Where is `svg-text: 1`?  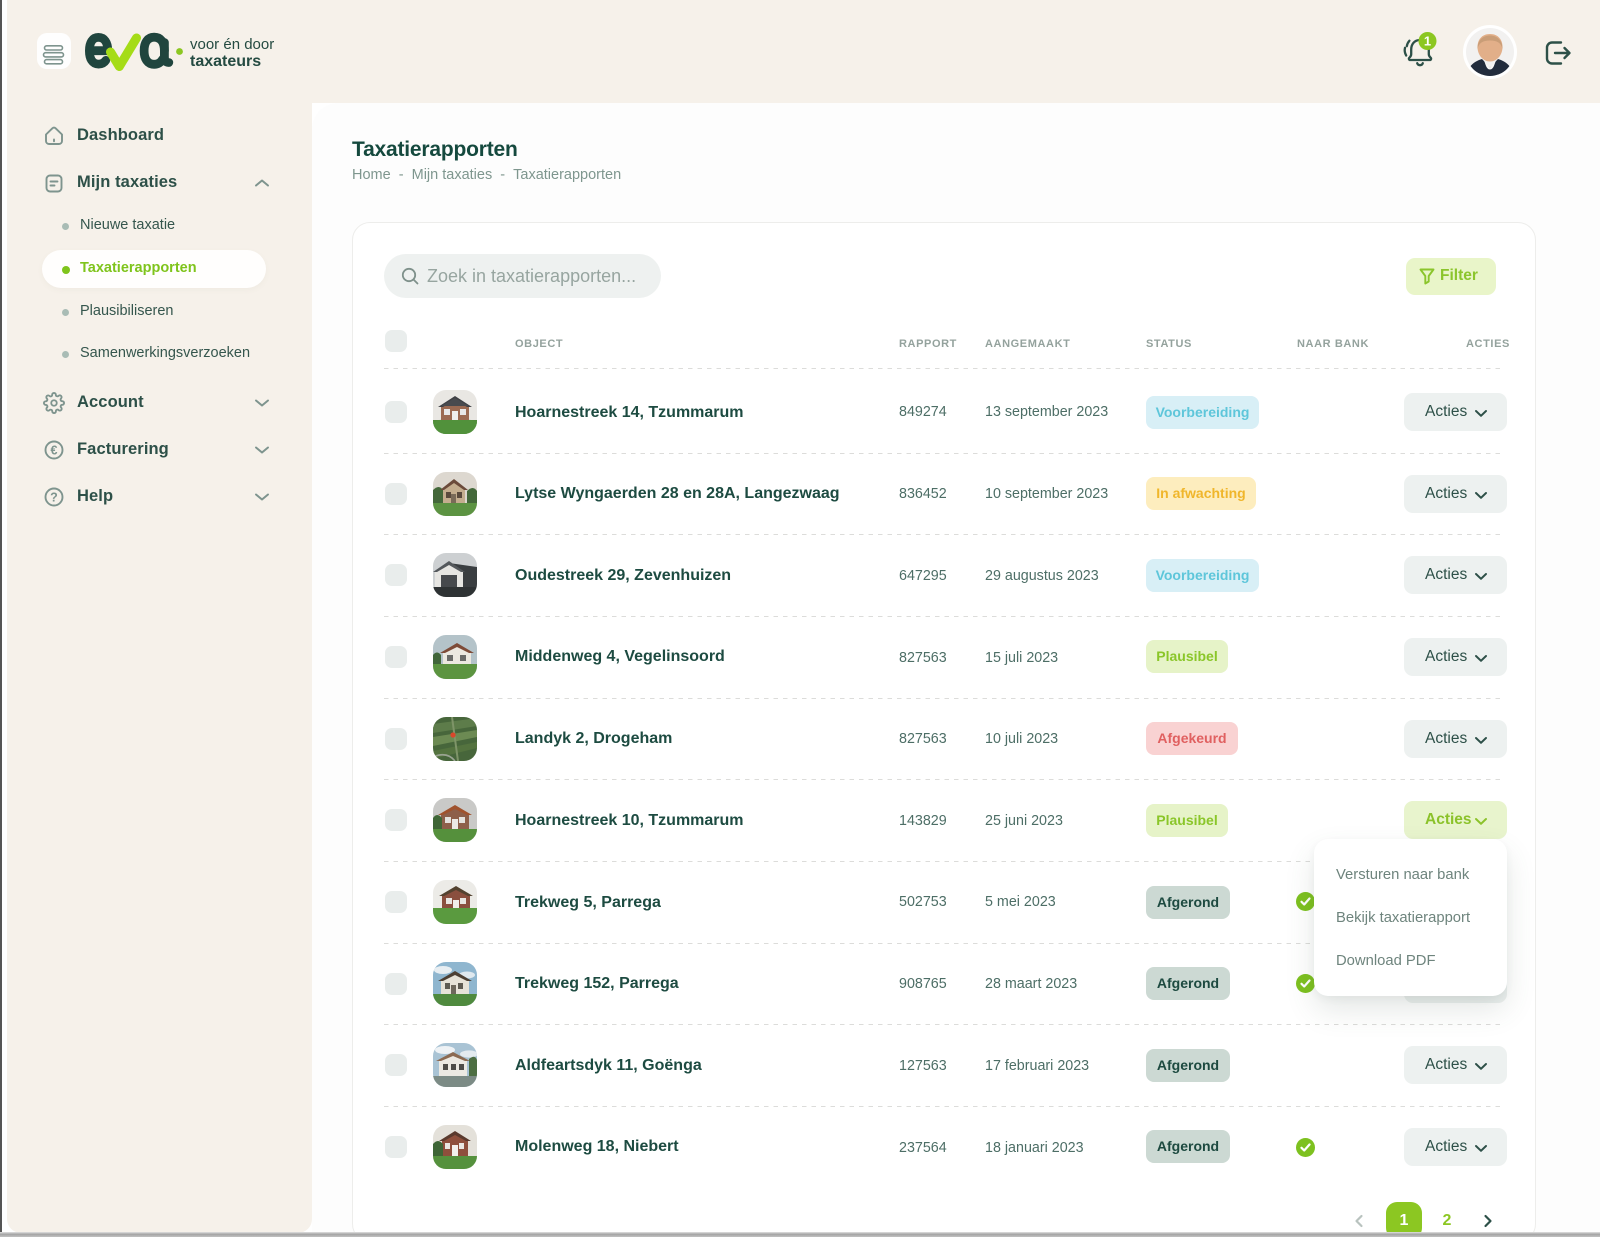
svg-text: 1 is located at coordinates (1427, 41).